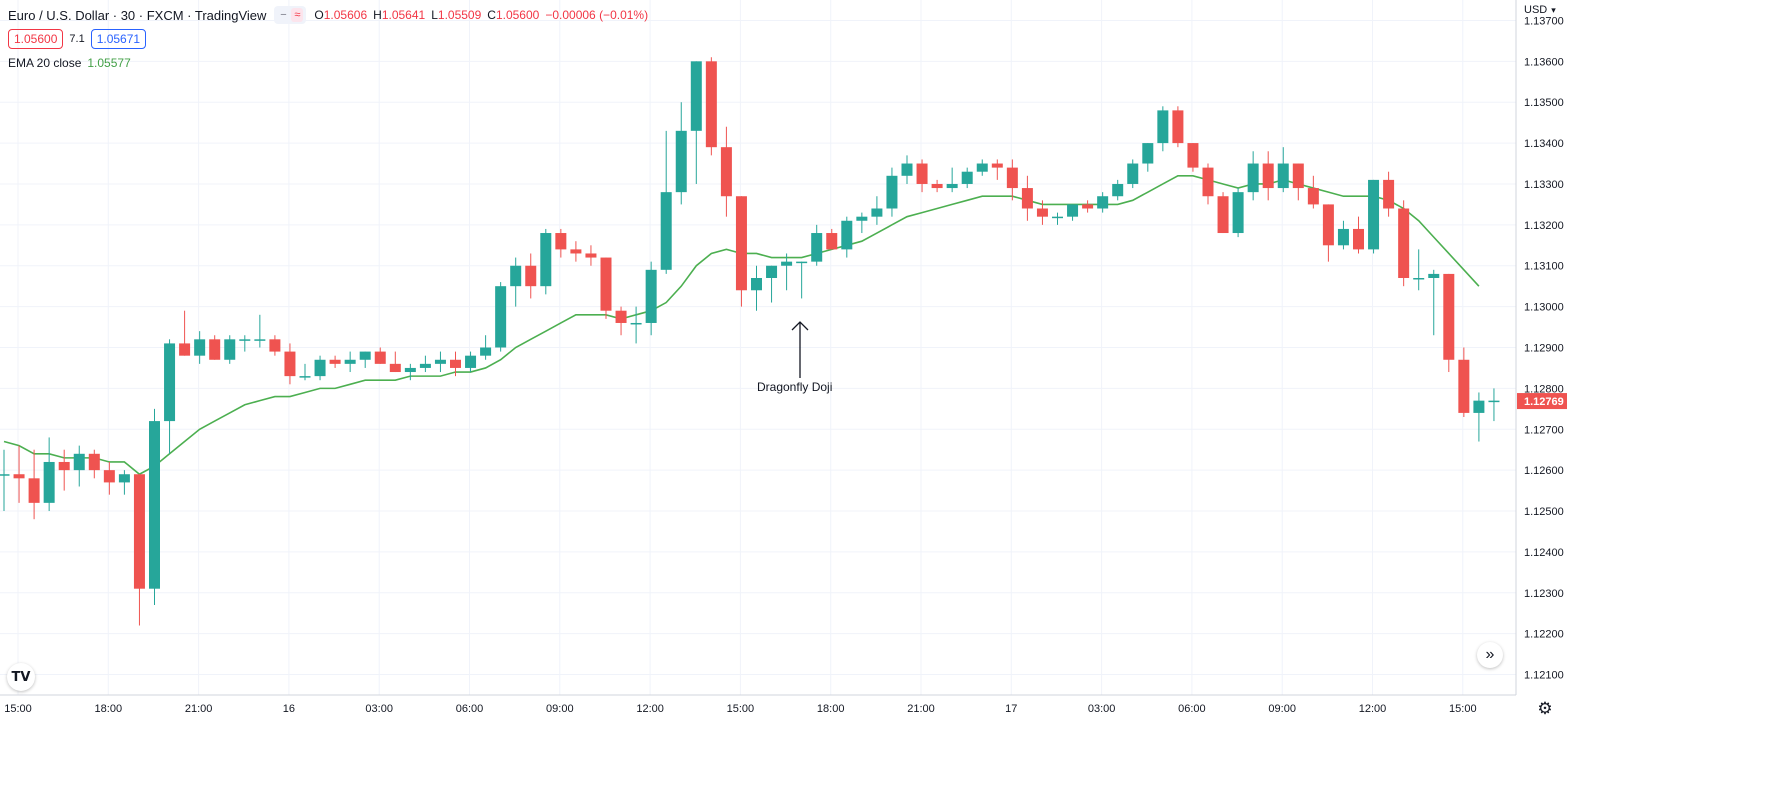 The height and width of the screenshot is (812, 1767). Describe the element at coordinates (800, 326) in the screenshot. I see `arrow-head` at that location.